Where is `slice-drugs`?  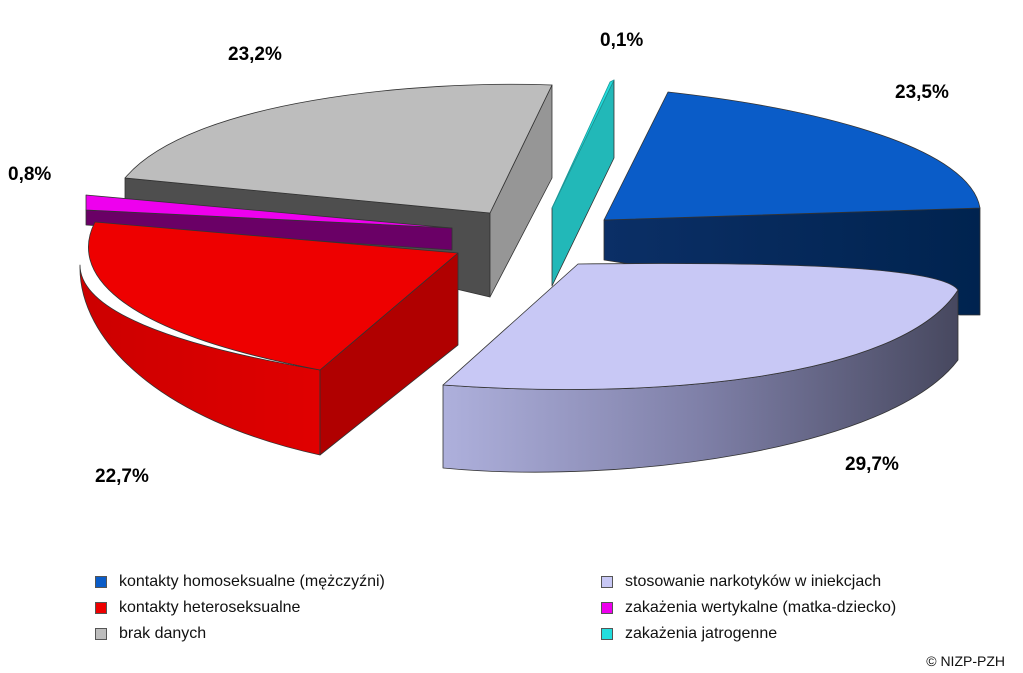
slice-drugs is located at coordinates (700, 326).